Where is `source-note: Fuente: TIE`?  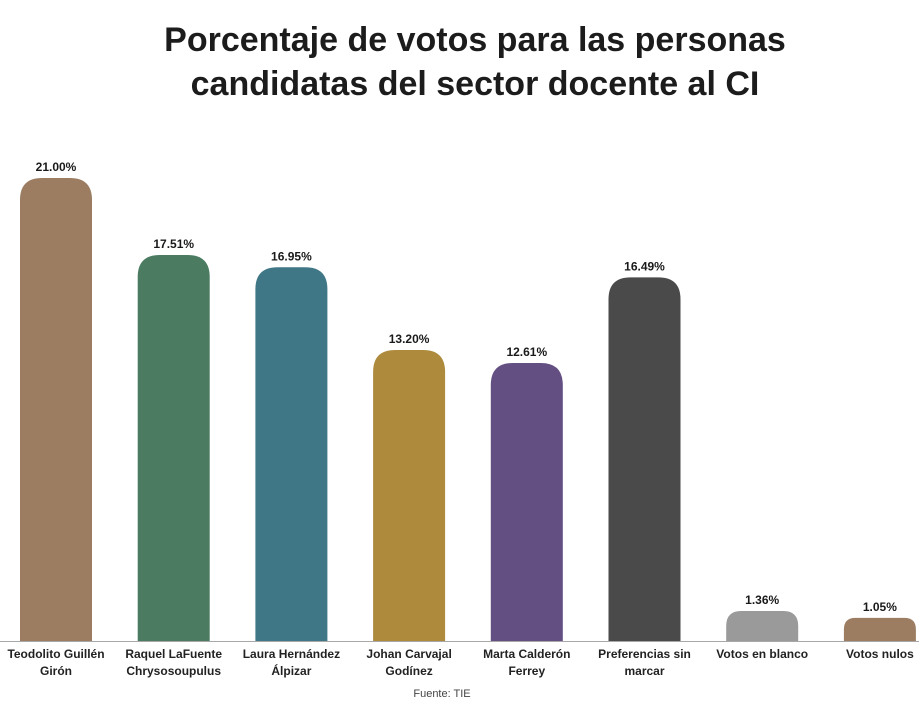
source-note: Fuente: TIE is located at coordinates (442, 694).